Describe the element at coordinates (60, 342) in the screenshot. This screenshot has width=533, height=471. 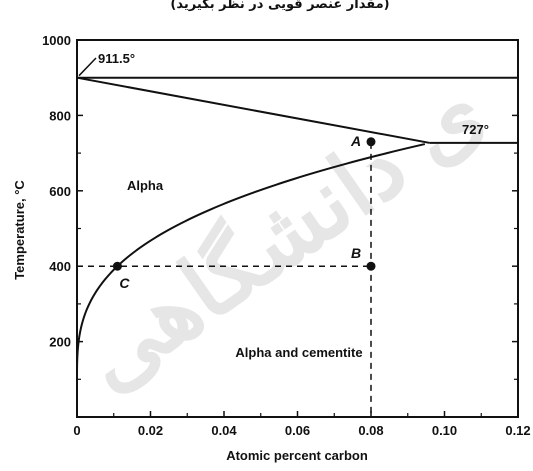
I see `y-tick-label: 200` at that location.